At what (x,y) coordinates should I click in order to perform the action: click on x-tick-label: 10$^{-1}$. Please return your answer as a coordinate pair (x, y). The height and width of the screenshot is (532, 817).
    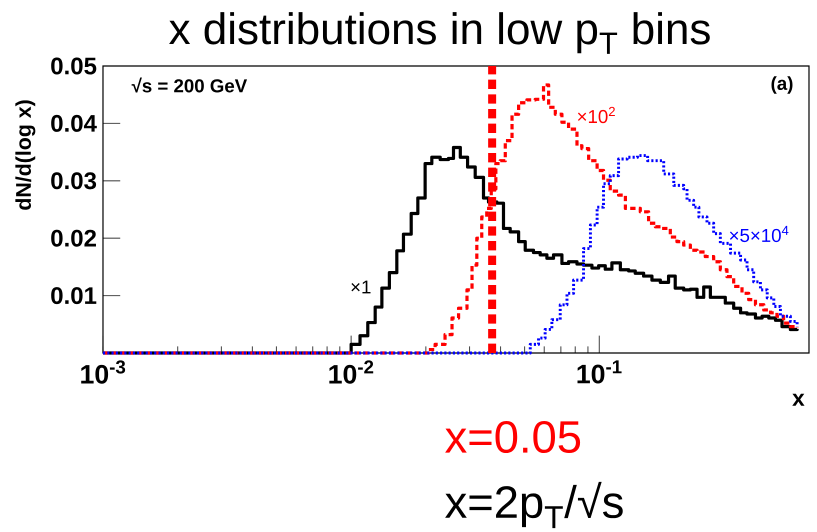
    Looking at the image, I should click on (600, 372).